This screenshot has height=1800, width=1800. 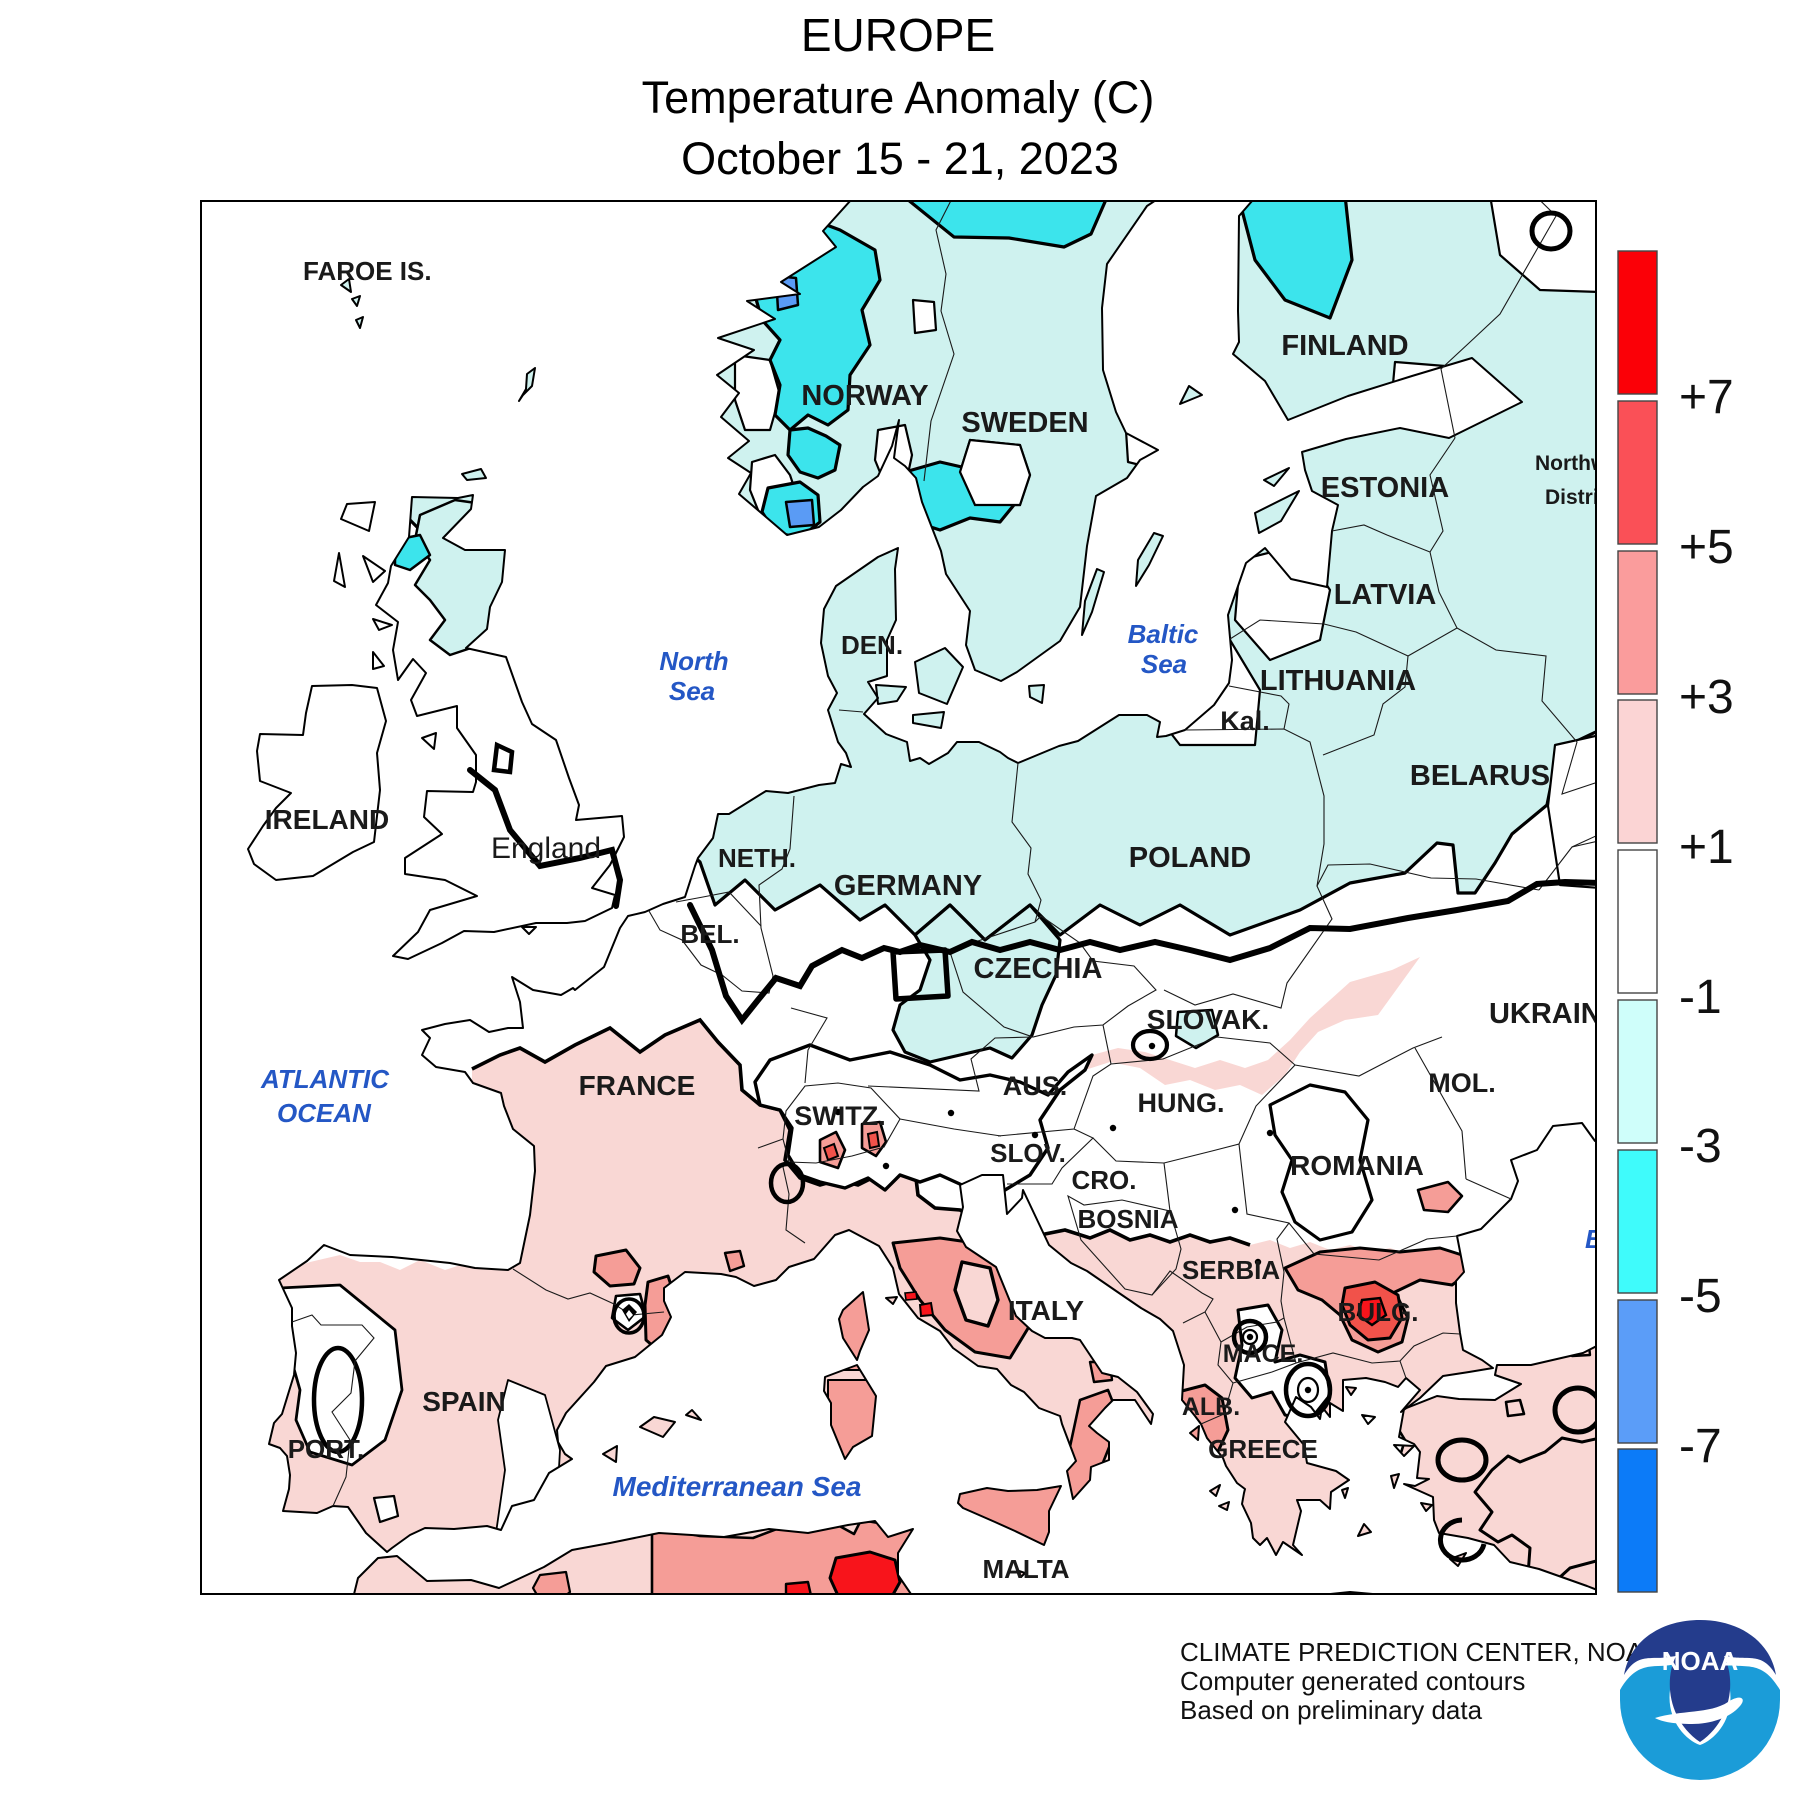 I want to click on svg-text: NORWAY, so click(x=864, y=396).